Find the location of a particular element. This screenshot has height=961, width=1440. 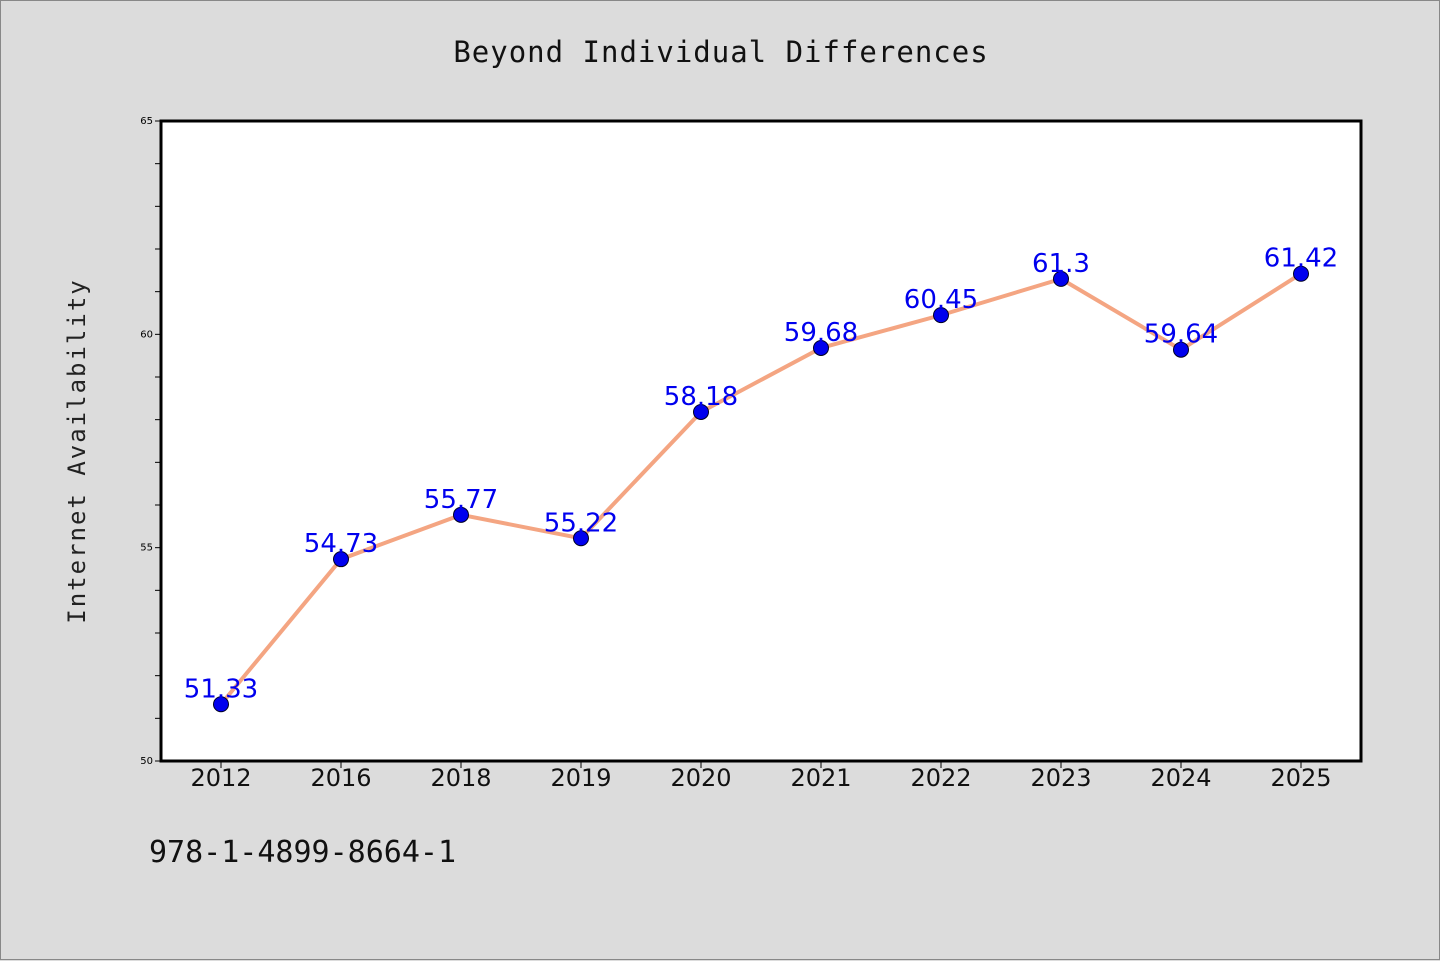

data-label: 55.77 is located at coordinates (461, 500).